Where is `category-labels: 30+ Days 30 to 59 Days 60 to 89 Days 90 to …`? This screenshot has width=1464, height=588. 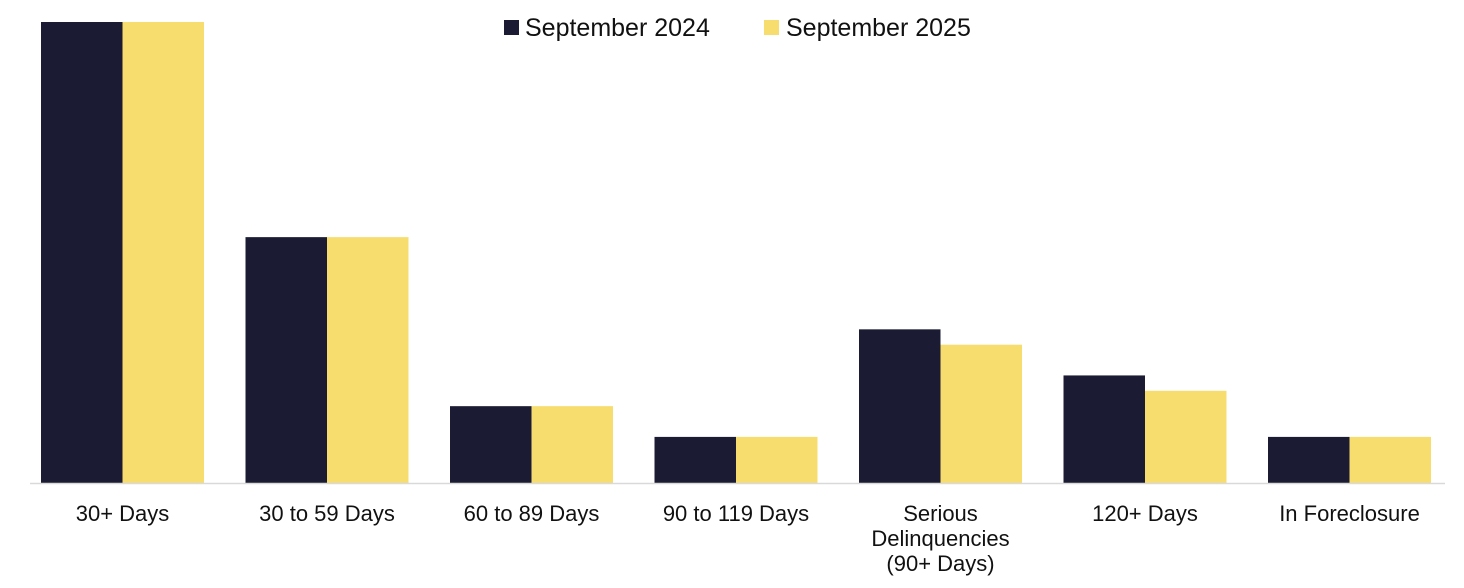
category-labels: 30+ Days 30 to 59 Days 60 to 89 Days 90 to … is located at coordinates (748, 538).